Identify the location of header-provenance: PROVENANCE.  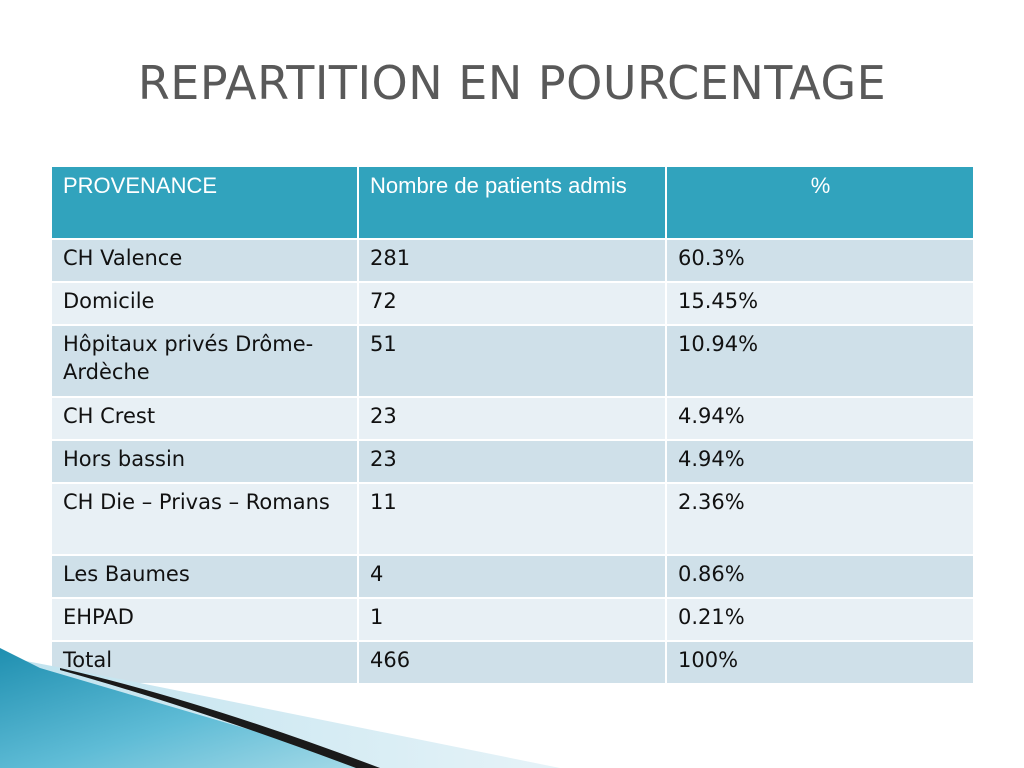
(204, 202).